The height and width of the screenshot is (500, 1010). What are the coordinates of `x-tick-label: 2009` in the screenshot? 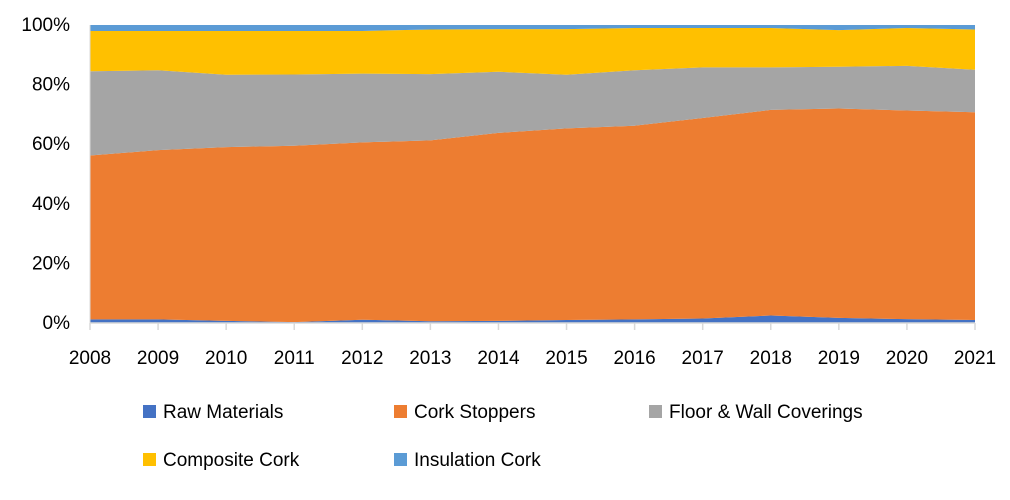 It's located at (158, 358).